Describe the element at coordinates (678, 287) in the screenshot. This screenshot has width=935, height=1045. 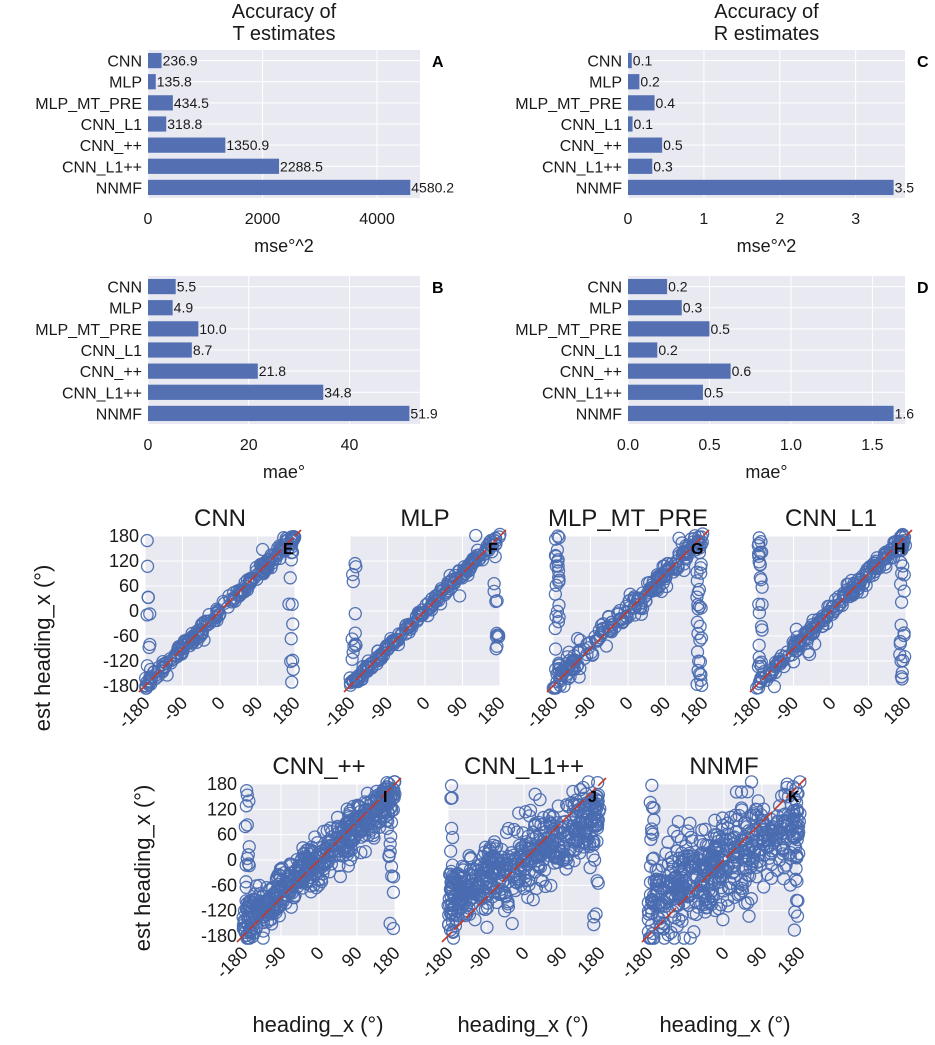
I see `bar-value-label: 0.2` at that location.